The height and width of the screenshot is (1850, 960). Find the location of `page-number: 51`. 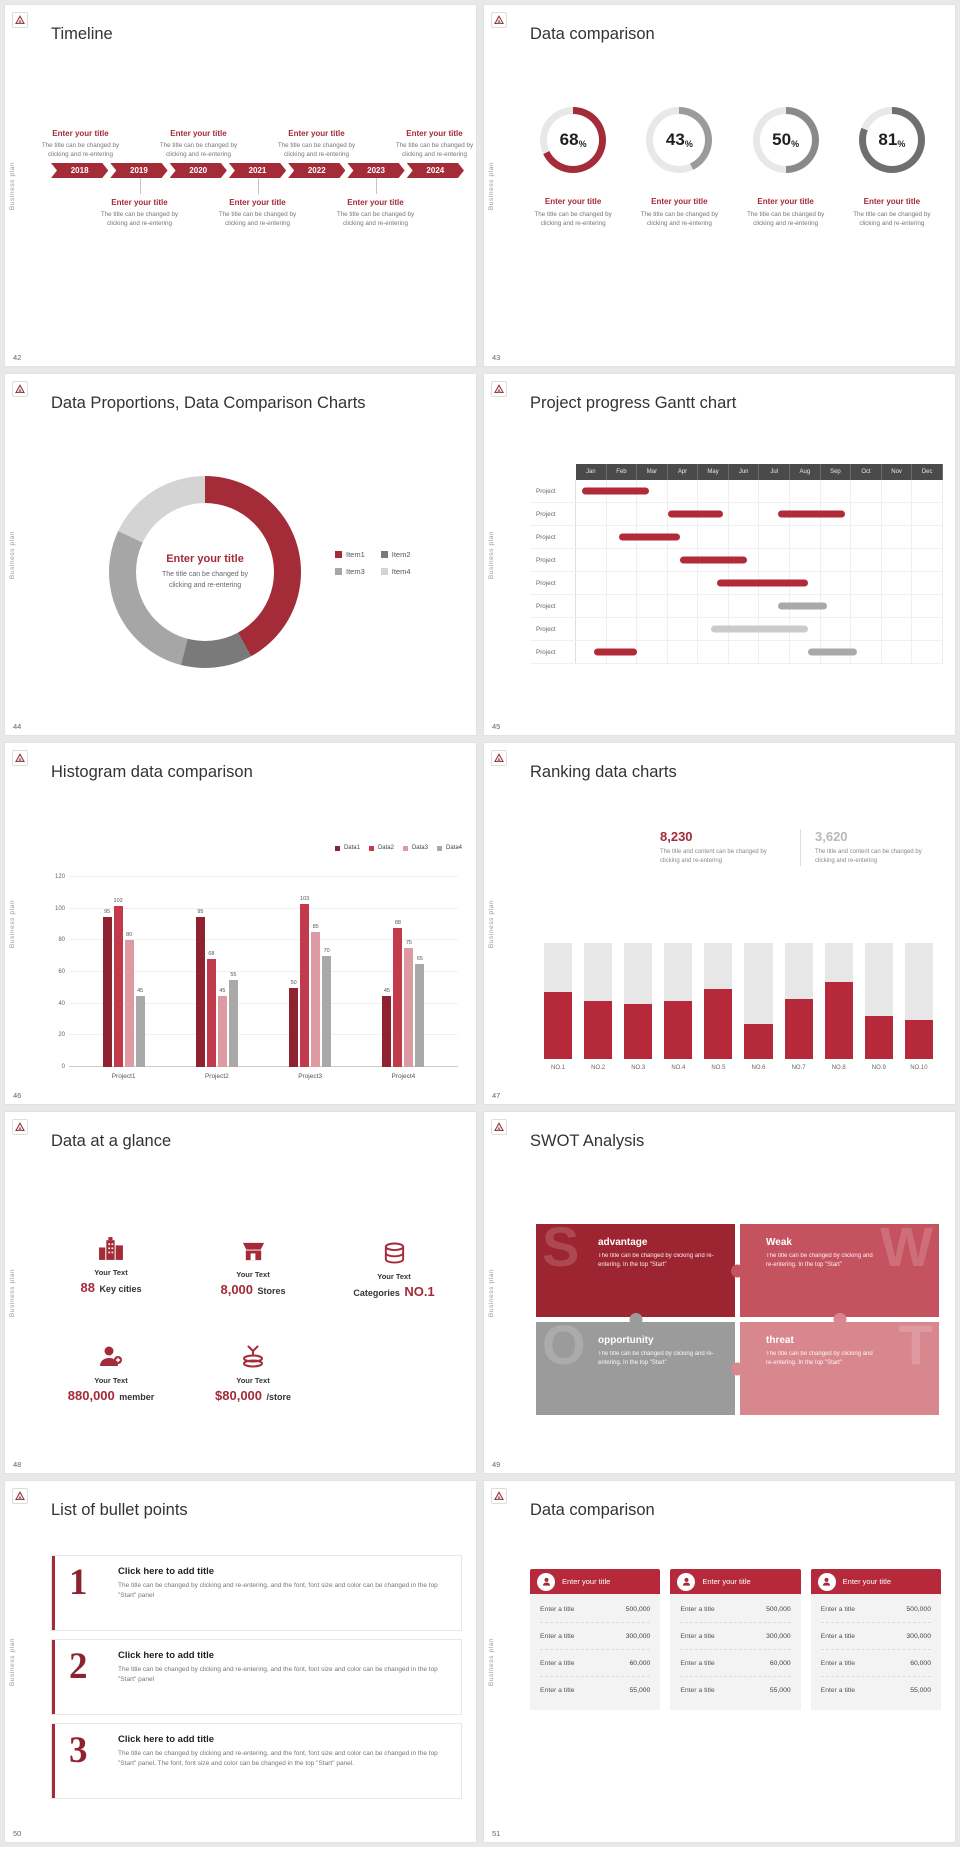

page-number: 51 is located at coordinates (496, 1833).